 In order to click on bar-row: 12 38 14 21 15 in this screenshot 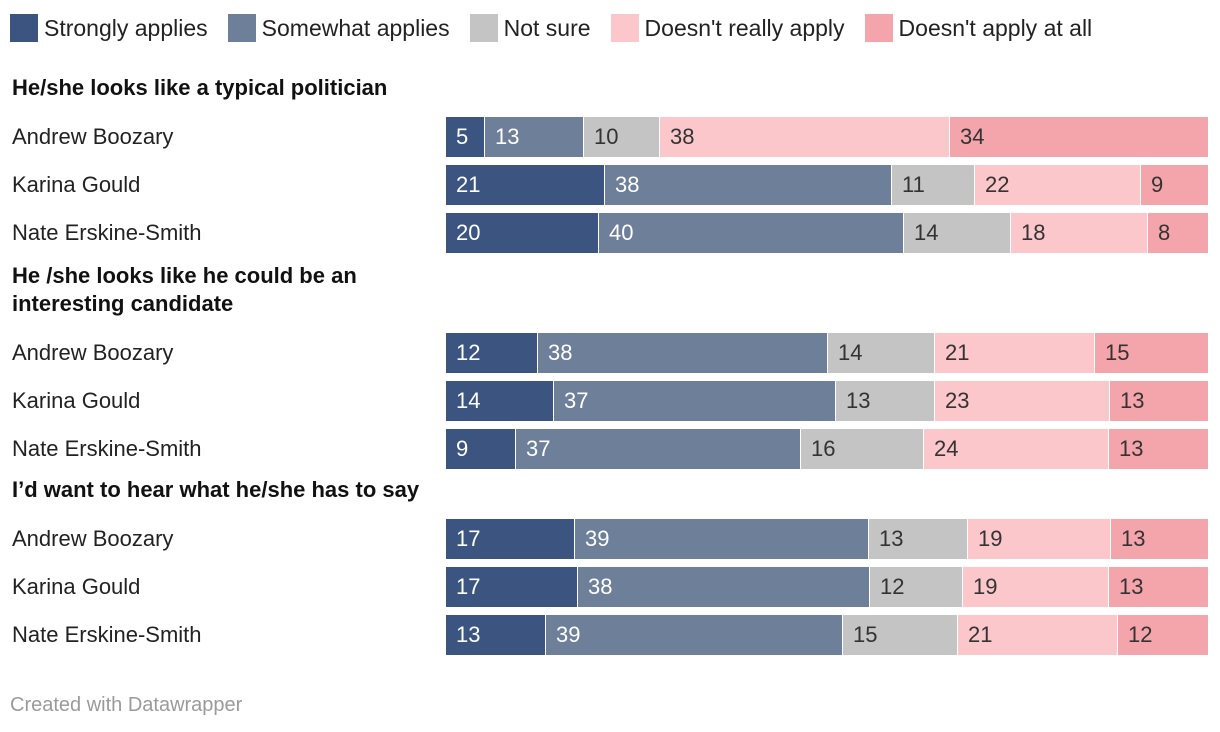, I will do `click(827, 353)`.